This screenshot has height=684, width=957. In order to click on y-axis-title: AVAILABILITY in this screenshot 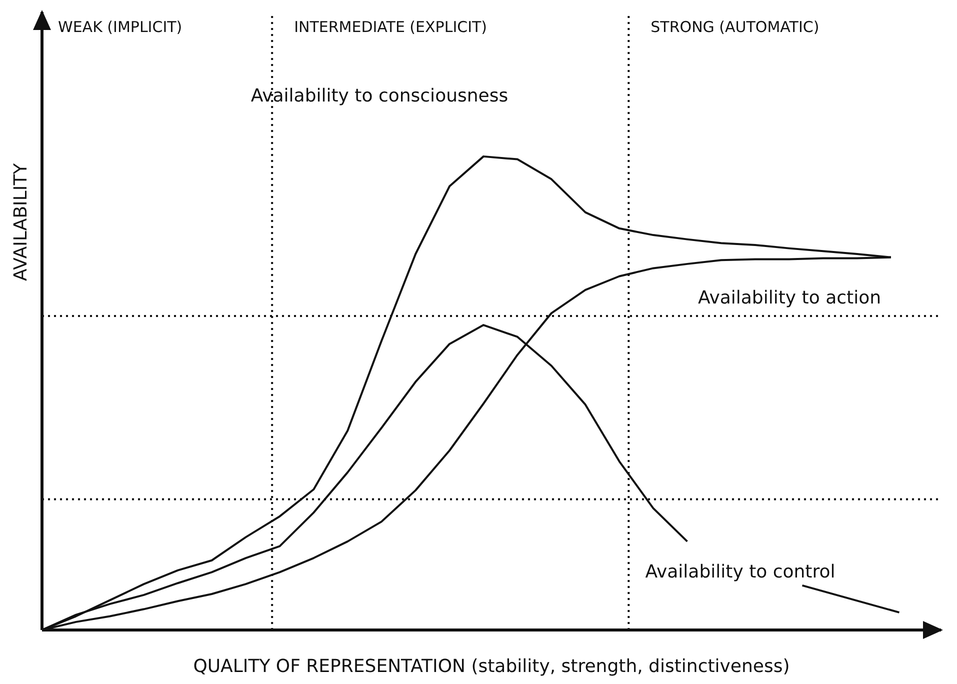, I will do `click(21, 221)`.